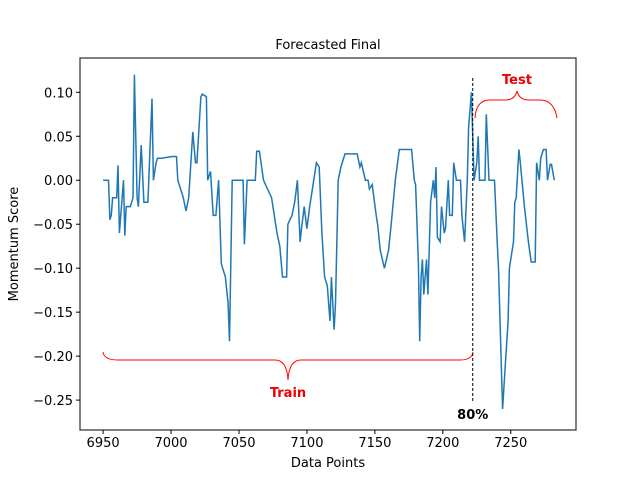 The height and width of the screenshot is (484, 640). I want to click on y-tick-label: −0.25, so click(53, 401).